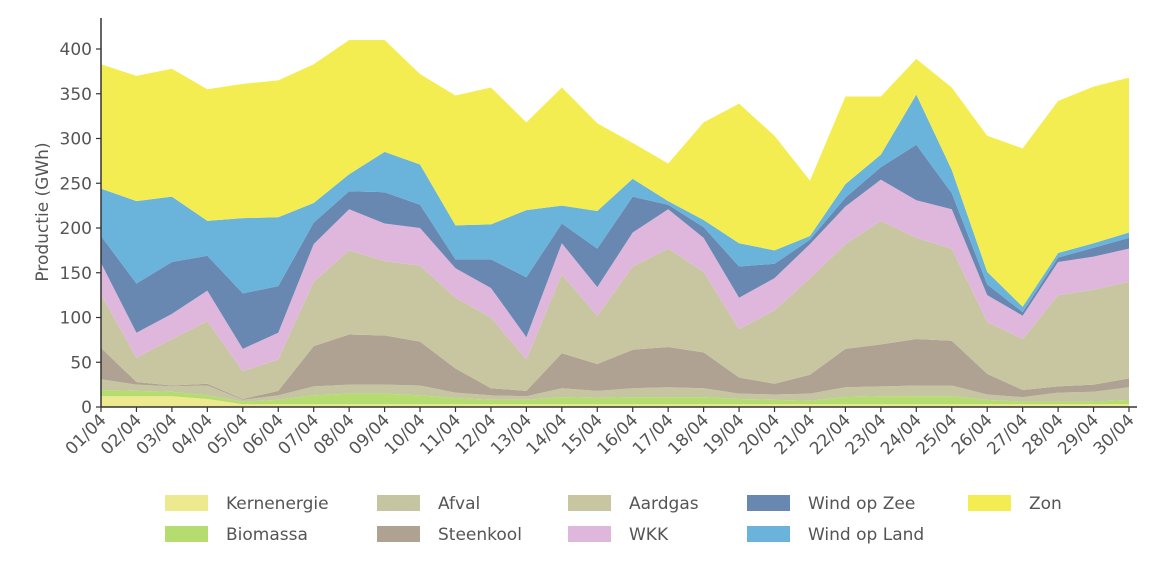 This screenshot has width=1165, height=565. I want to click on y-tick-label: 250, so click(76, 184).